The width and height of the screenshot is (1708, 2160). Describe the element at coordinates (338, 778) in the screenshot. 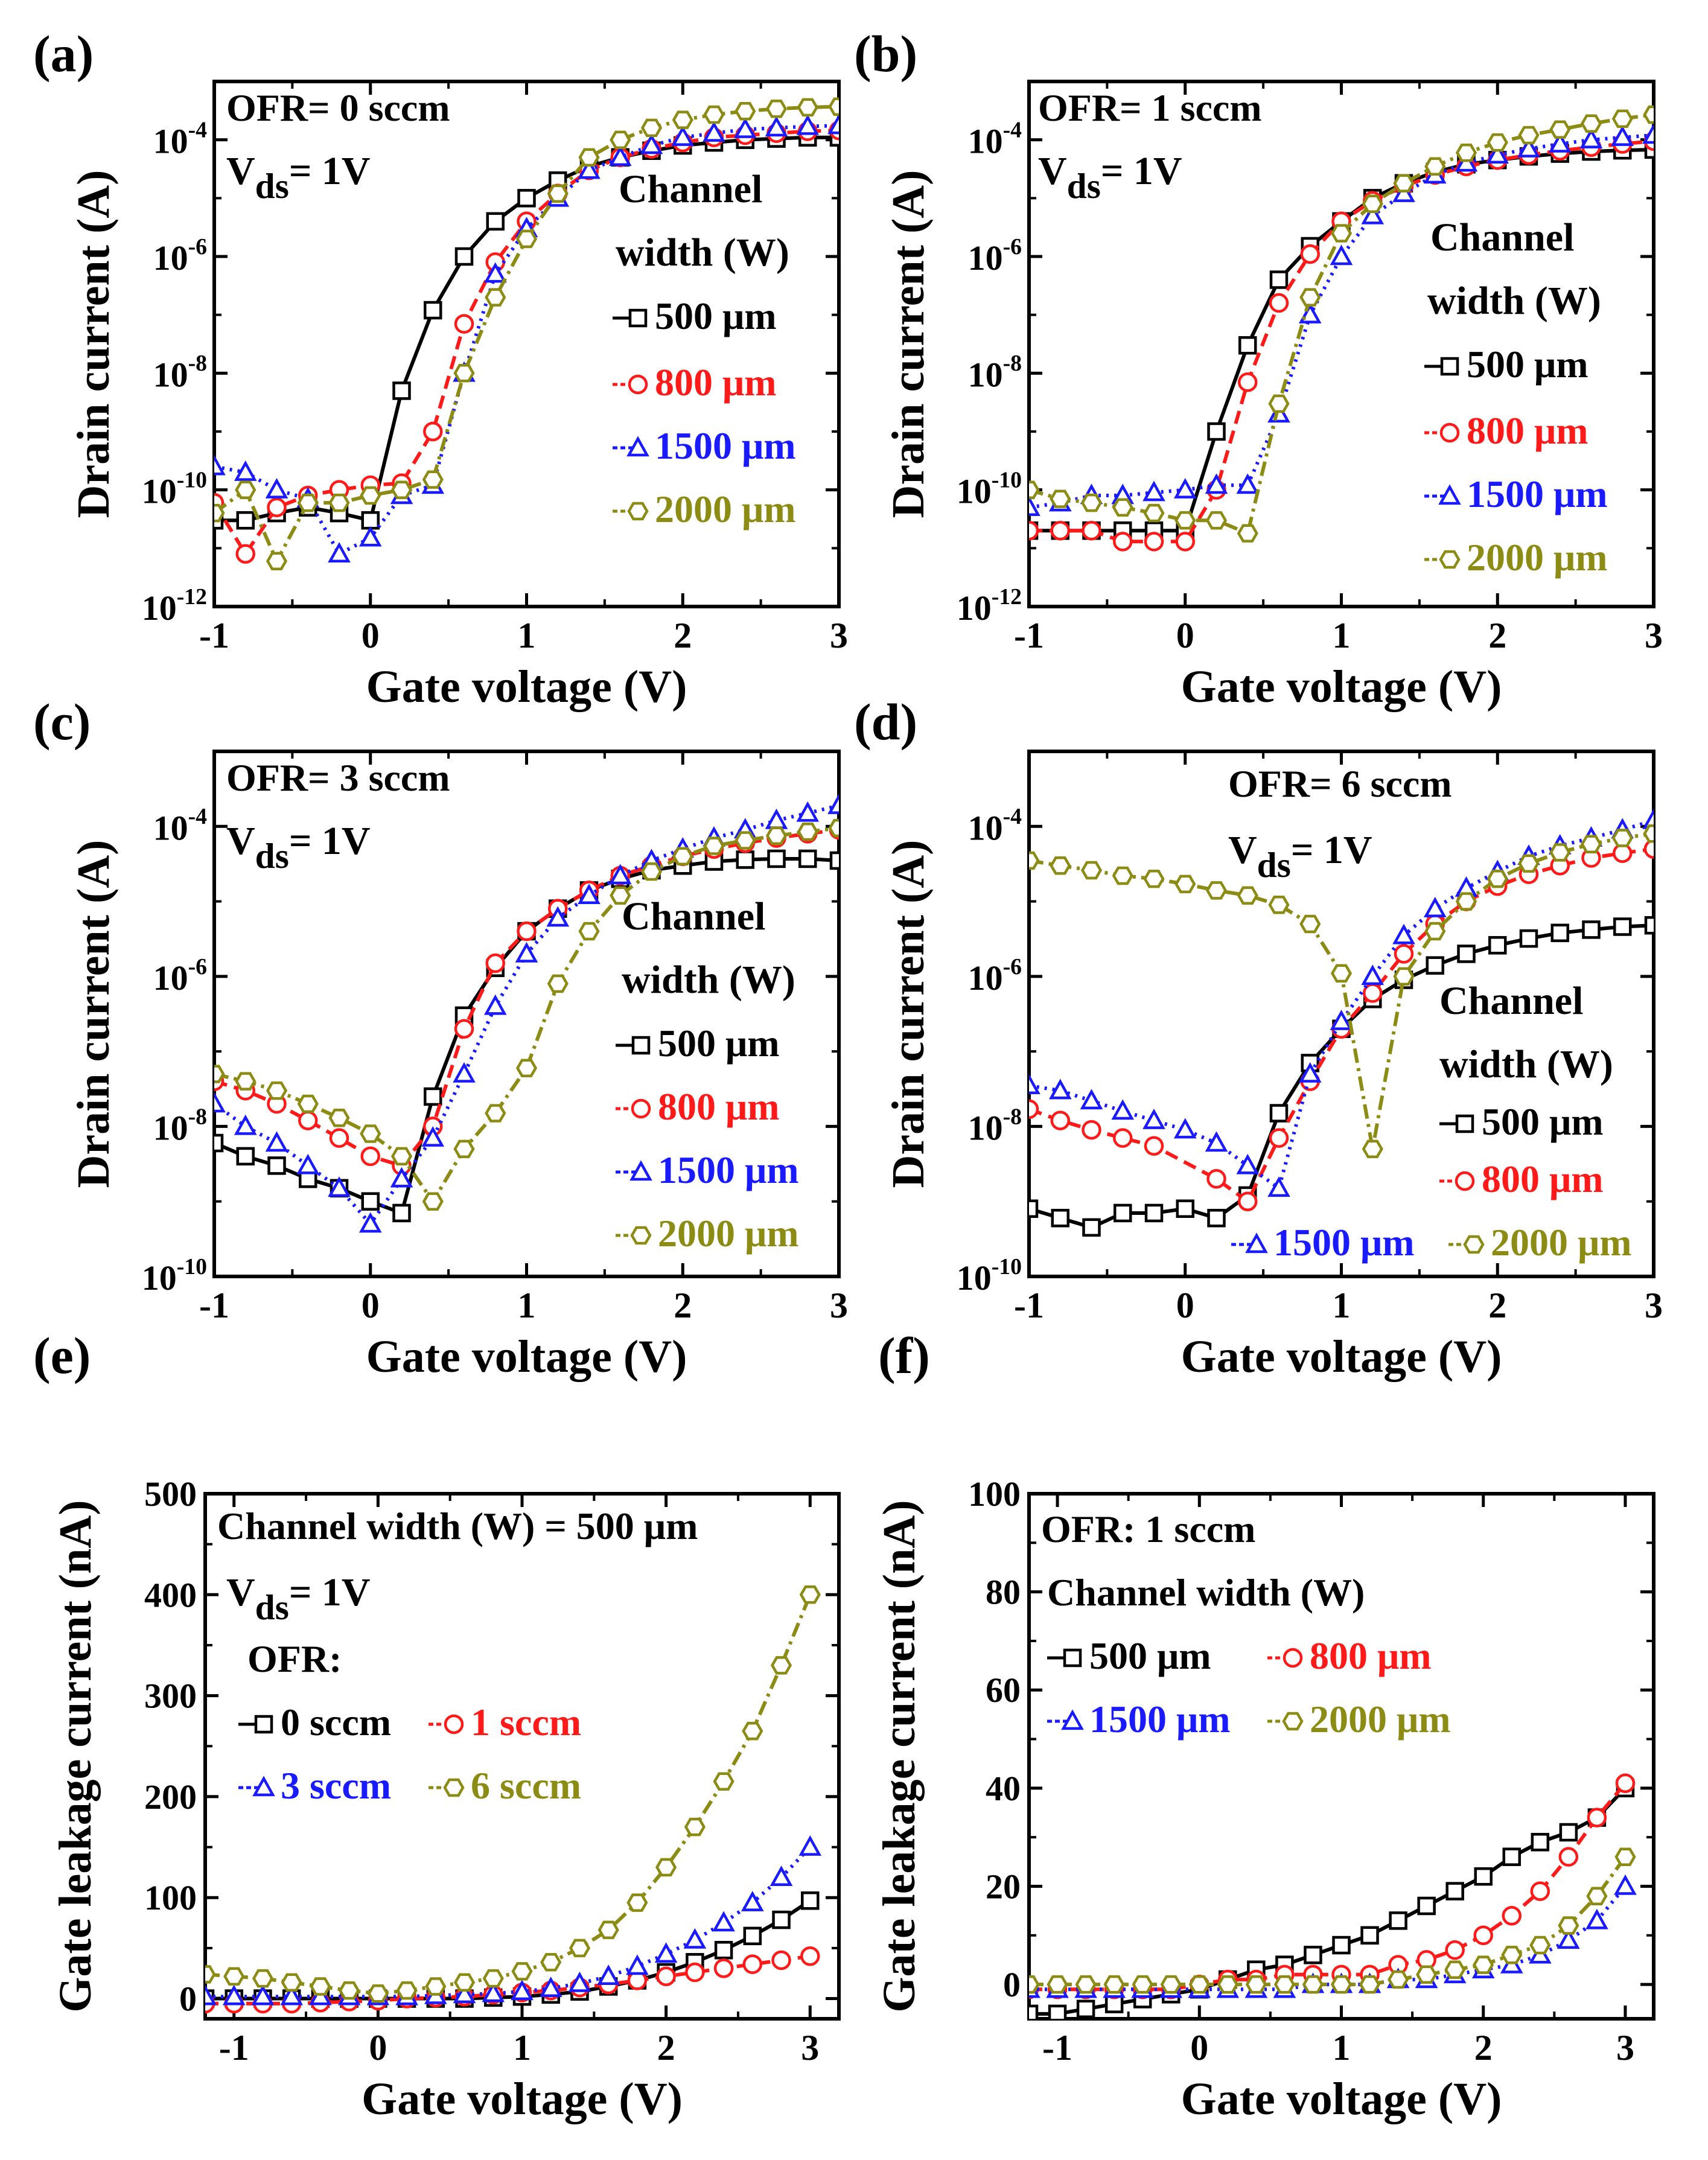

I see `annotation-text: OFR= 3 sccm` at that location.